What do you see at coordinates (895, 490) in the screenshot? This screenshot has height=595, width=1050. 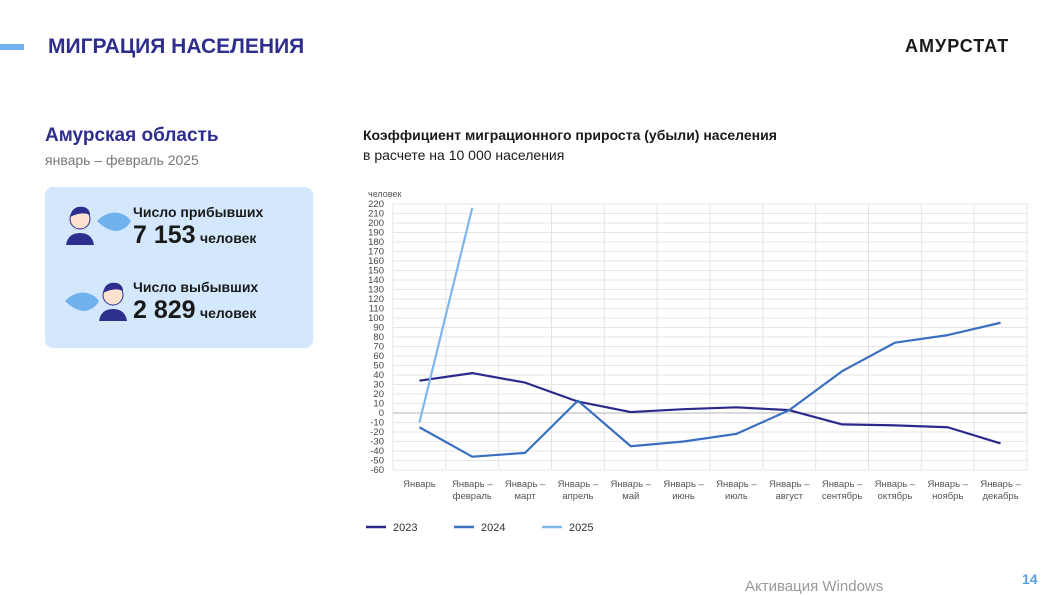 I see `x-tick-label: Январь – октябрь` at bounding box center [895, 490].